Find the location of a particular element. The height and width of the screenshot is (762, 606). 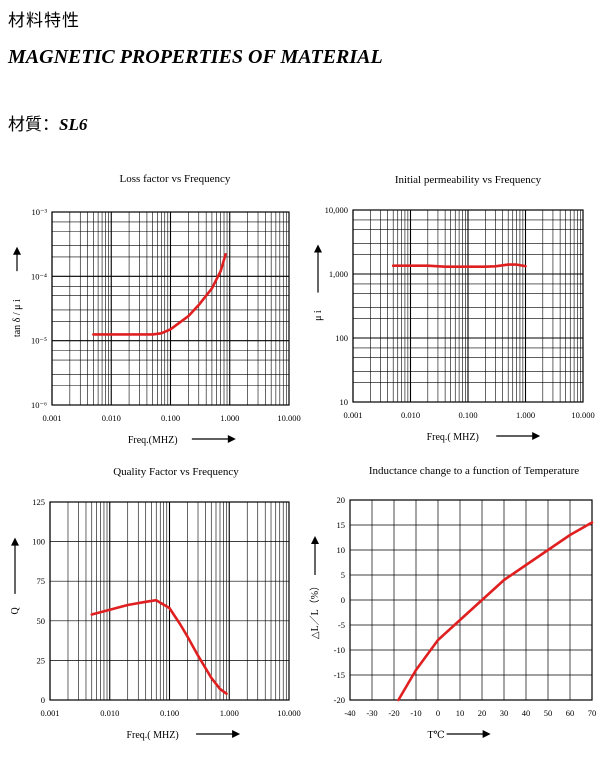

y-axis-label: tan δ / μ i is located at coordinates (17, 318).